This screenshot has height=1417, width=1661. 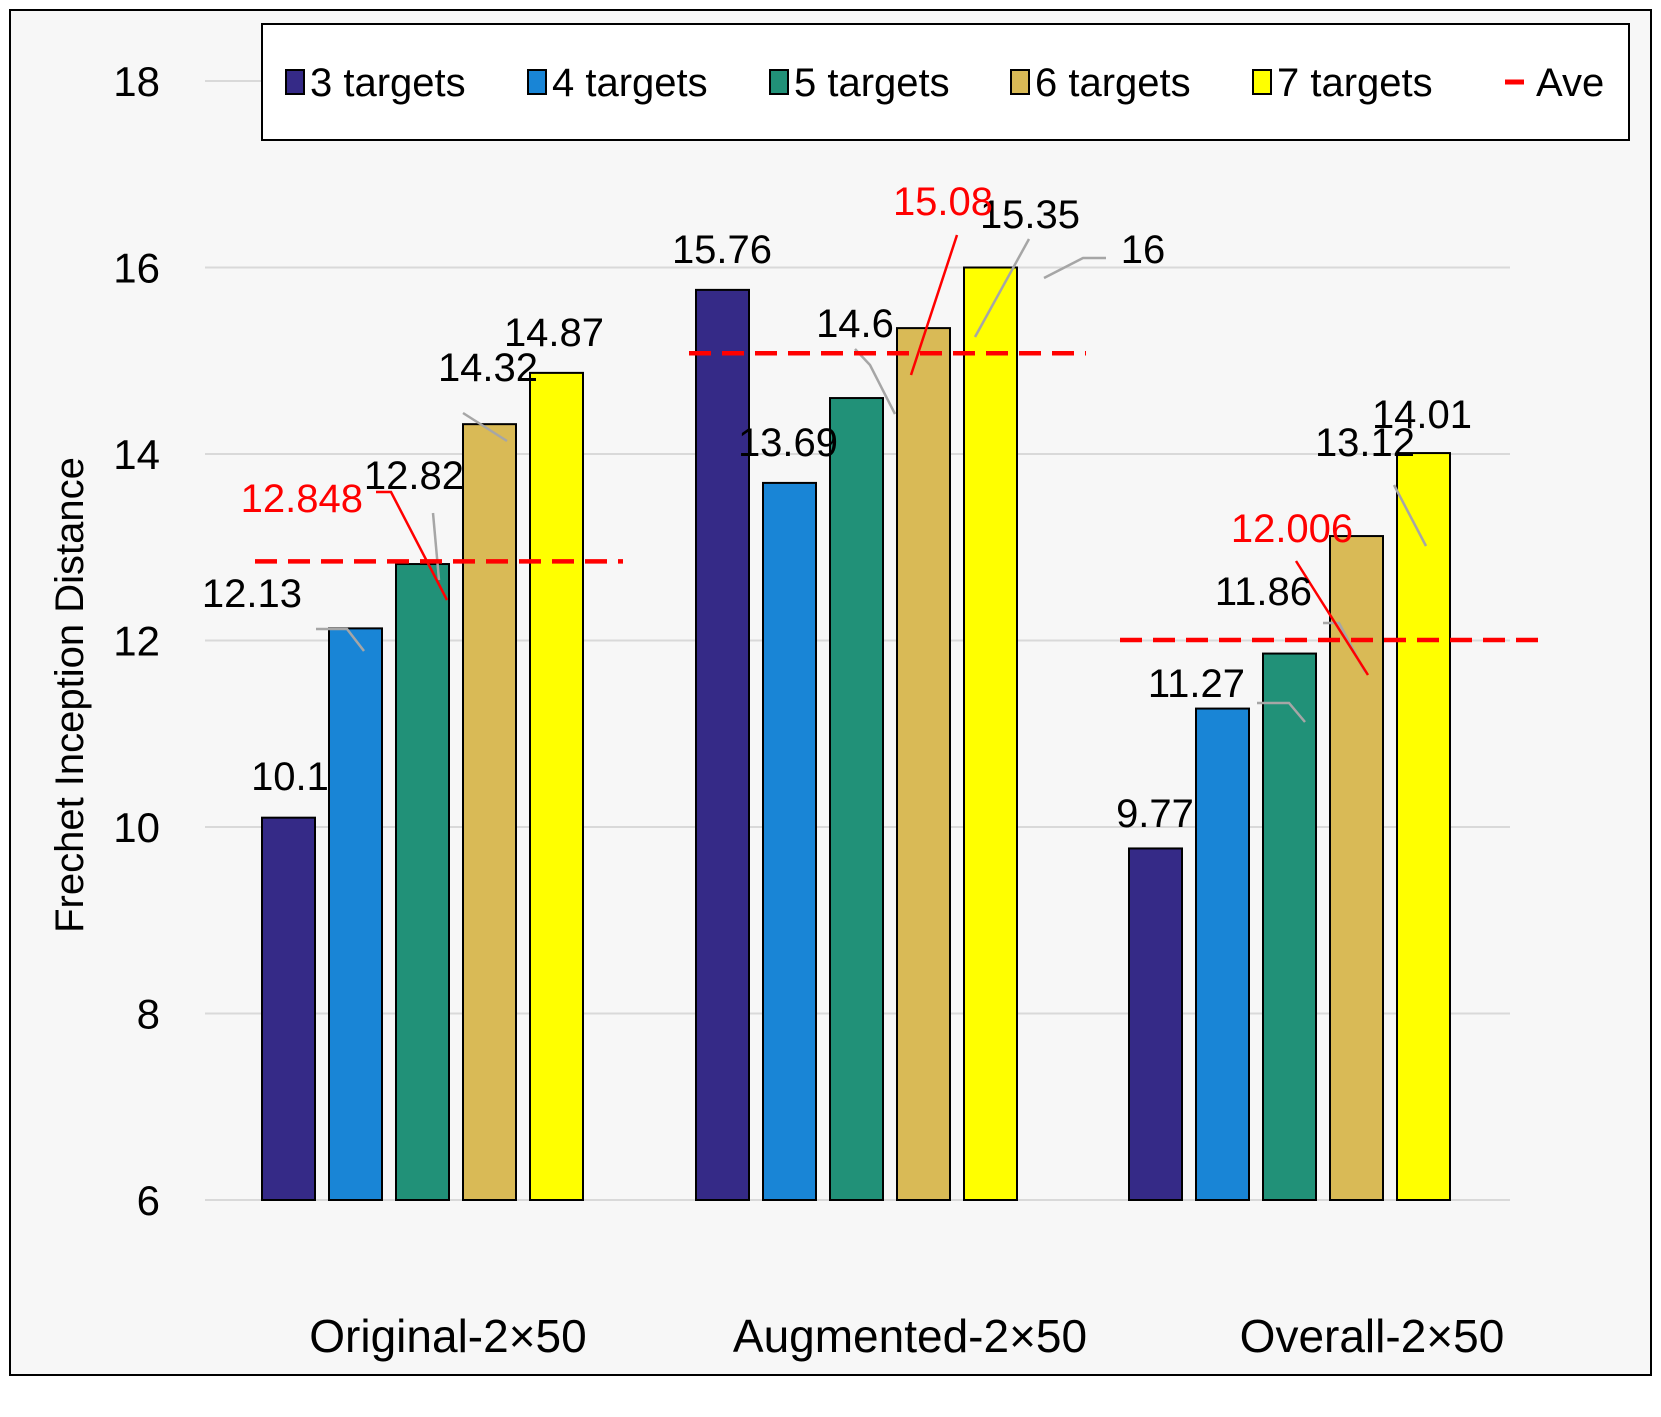 What do you see at coordinates (148, 1014) in the screenshot?
I see `y-tick-label: 8` at bounding box center [148, 1014].